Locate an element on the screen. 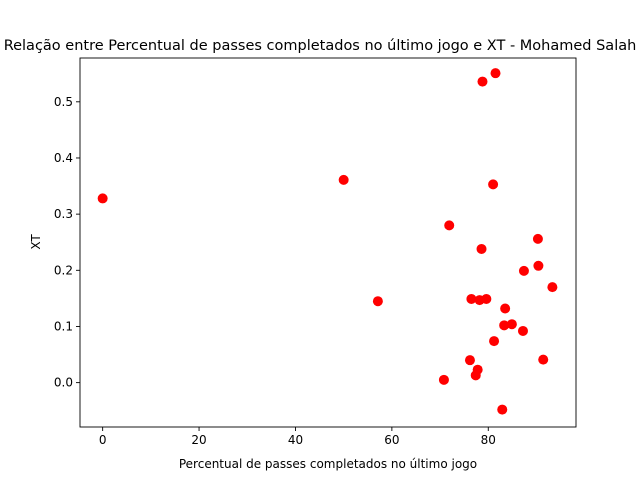  y-tick-label: 0.1 is located at coordinates (63, 326).